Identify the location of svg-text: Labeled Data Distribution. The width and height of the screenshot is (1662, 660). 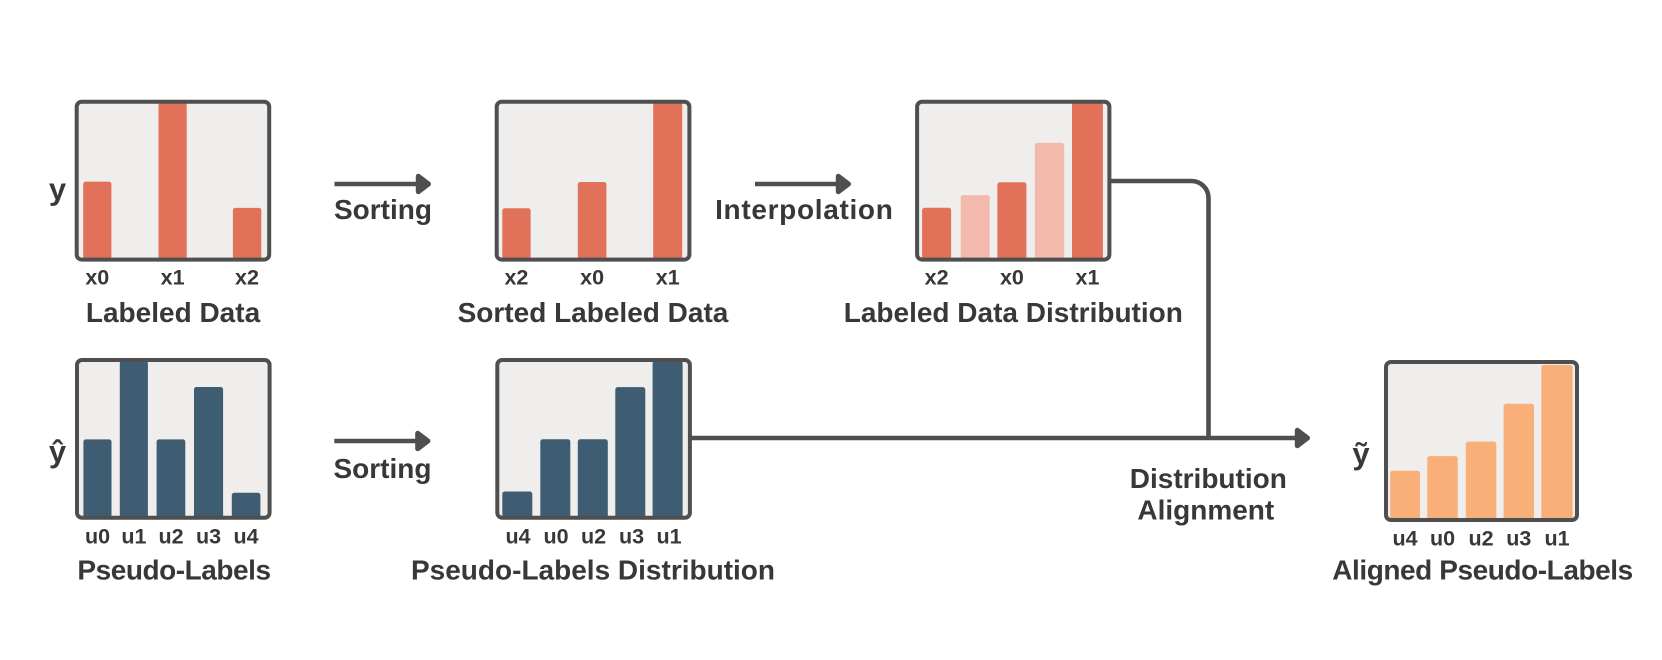
(1013, 312).